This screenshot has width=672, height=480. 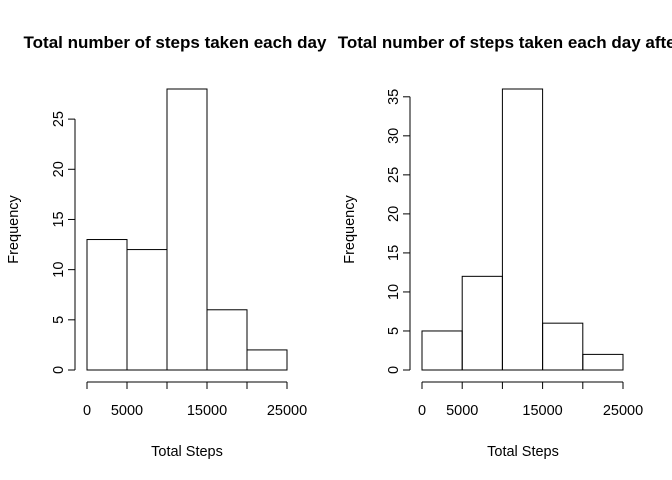 What do you see at coordinates (394, 136) in the screenshot?
I see `y-tick-label: 30` at bounding box center [394, 136].